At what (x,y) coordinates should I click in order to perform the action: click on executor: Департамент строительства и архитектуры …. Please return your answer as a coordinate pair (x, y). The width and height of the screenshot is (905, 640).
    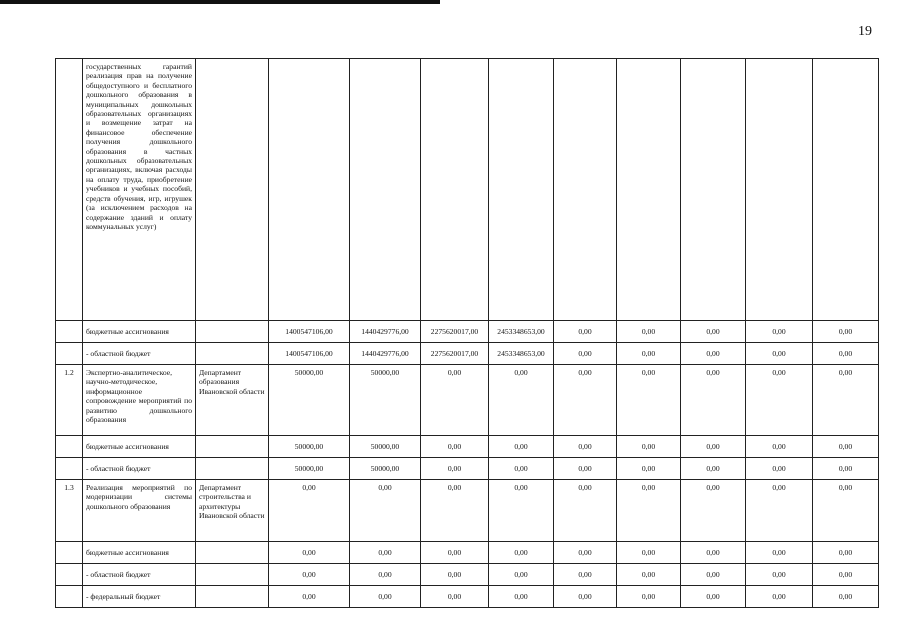
    Looking at the image, I should click on (232, 510).